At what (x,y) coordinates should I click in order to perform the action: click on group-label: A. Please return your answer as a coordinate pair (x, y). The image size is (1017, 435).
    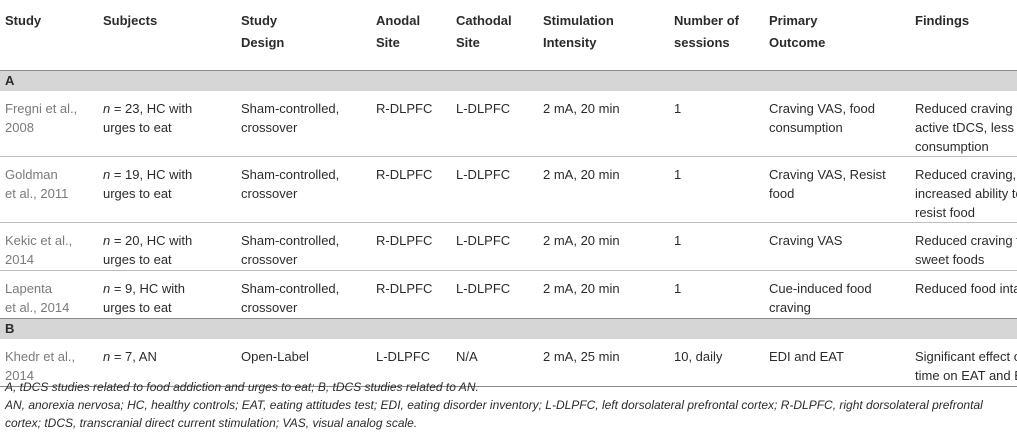
    Looking at the image, I should click on (508, 80).